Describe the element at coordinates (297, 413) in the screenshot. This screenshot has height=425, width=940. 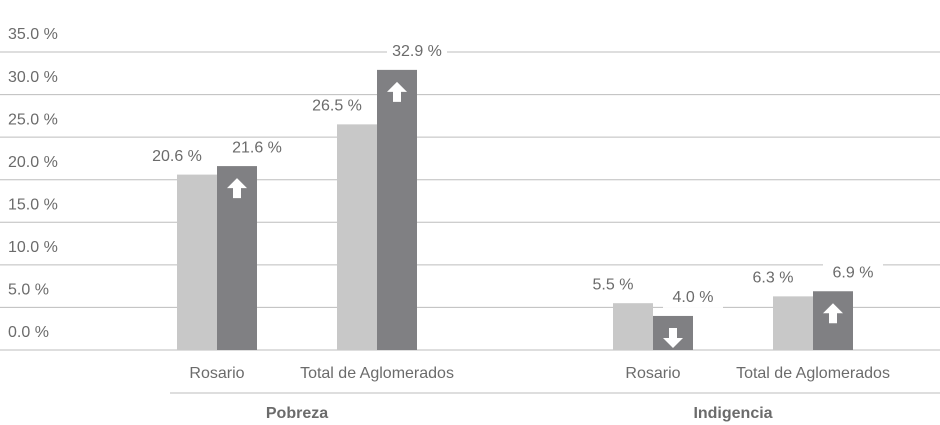
I see `group-label: Pobreza` at that location.